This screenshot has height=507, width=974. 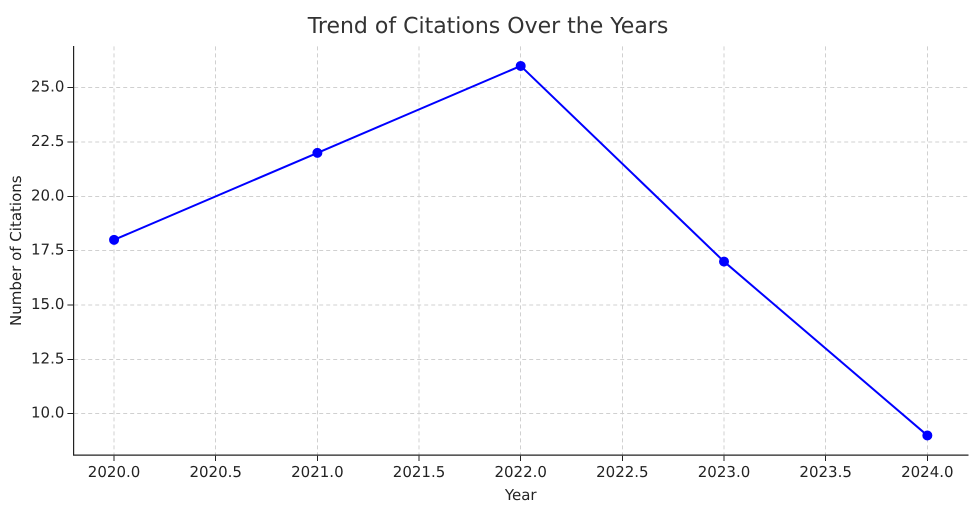 What do you see at coordinates (317, 471) in the screenshot?
I see `x-tick-label: 2021.0` at bounding box center [317, 471].